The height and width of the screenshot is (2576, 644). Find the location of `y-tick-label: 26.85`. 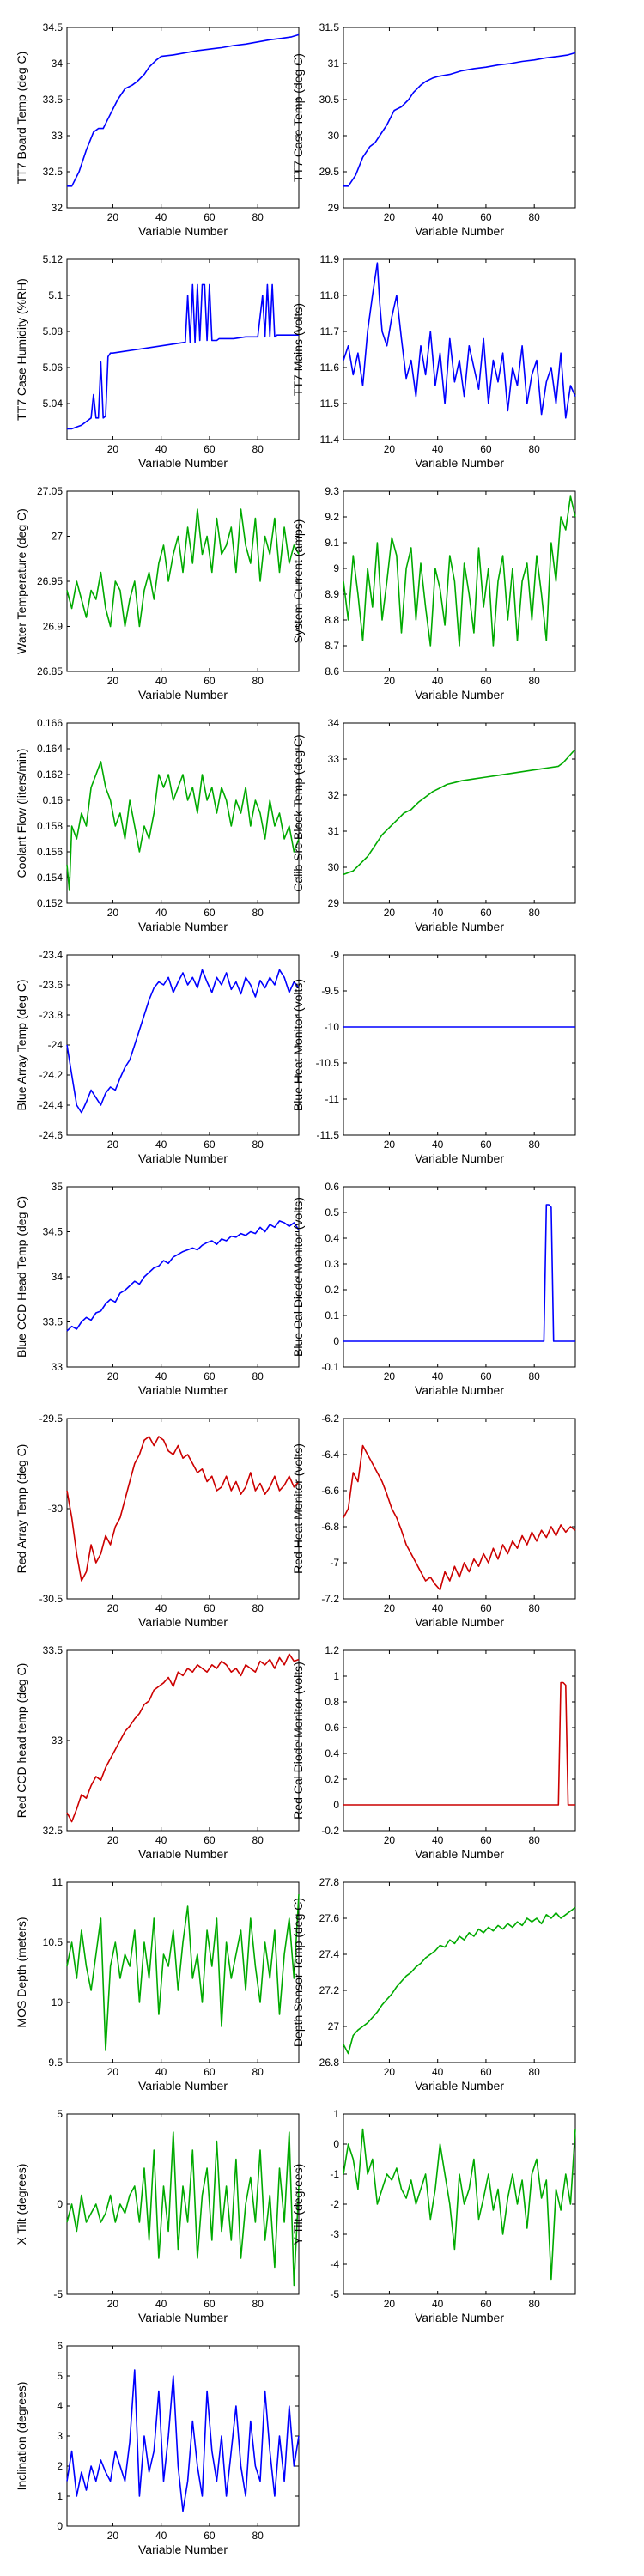

y-tick-label: 26.85 is located at coordinates (50, 671).